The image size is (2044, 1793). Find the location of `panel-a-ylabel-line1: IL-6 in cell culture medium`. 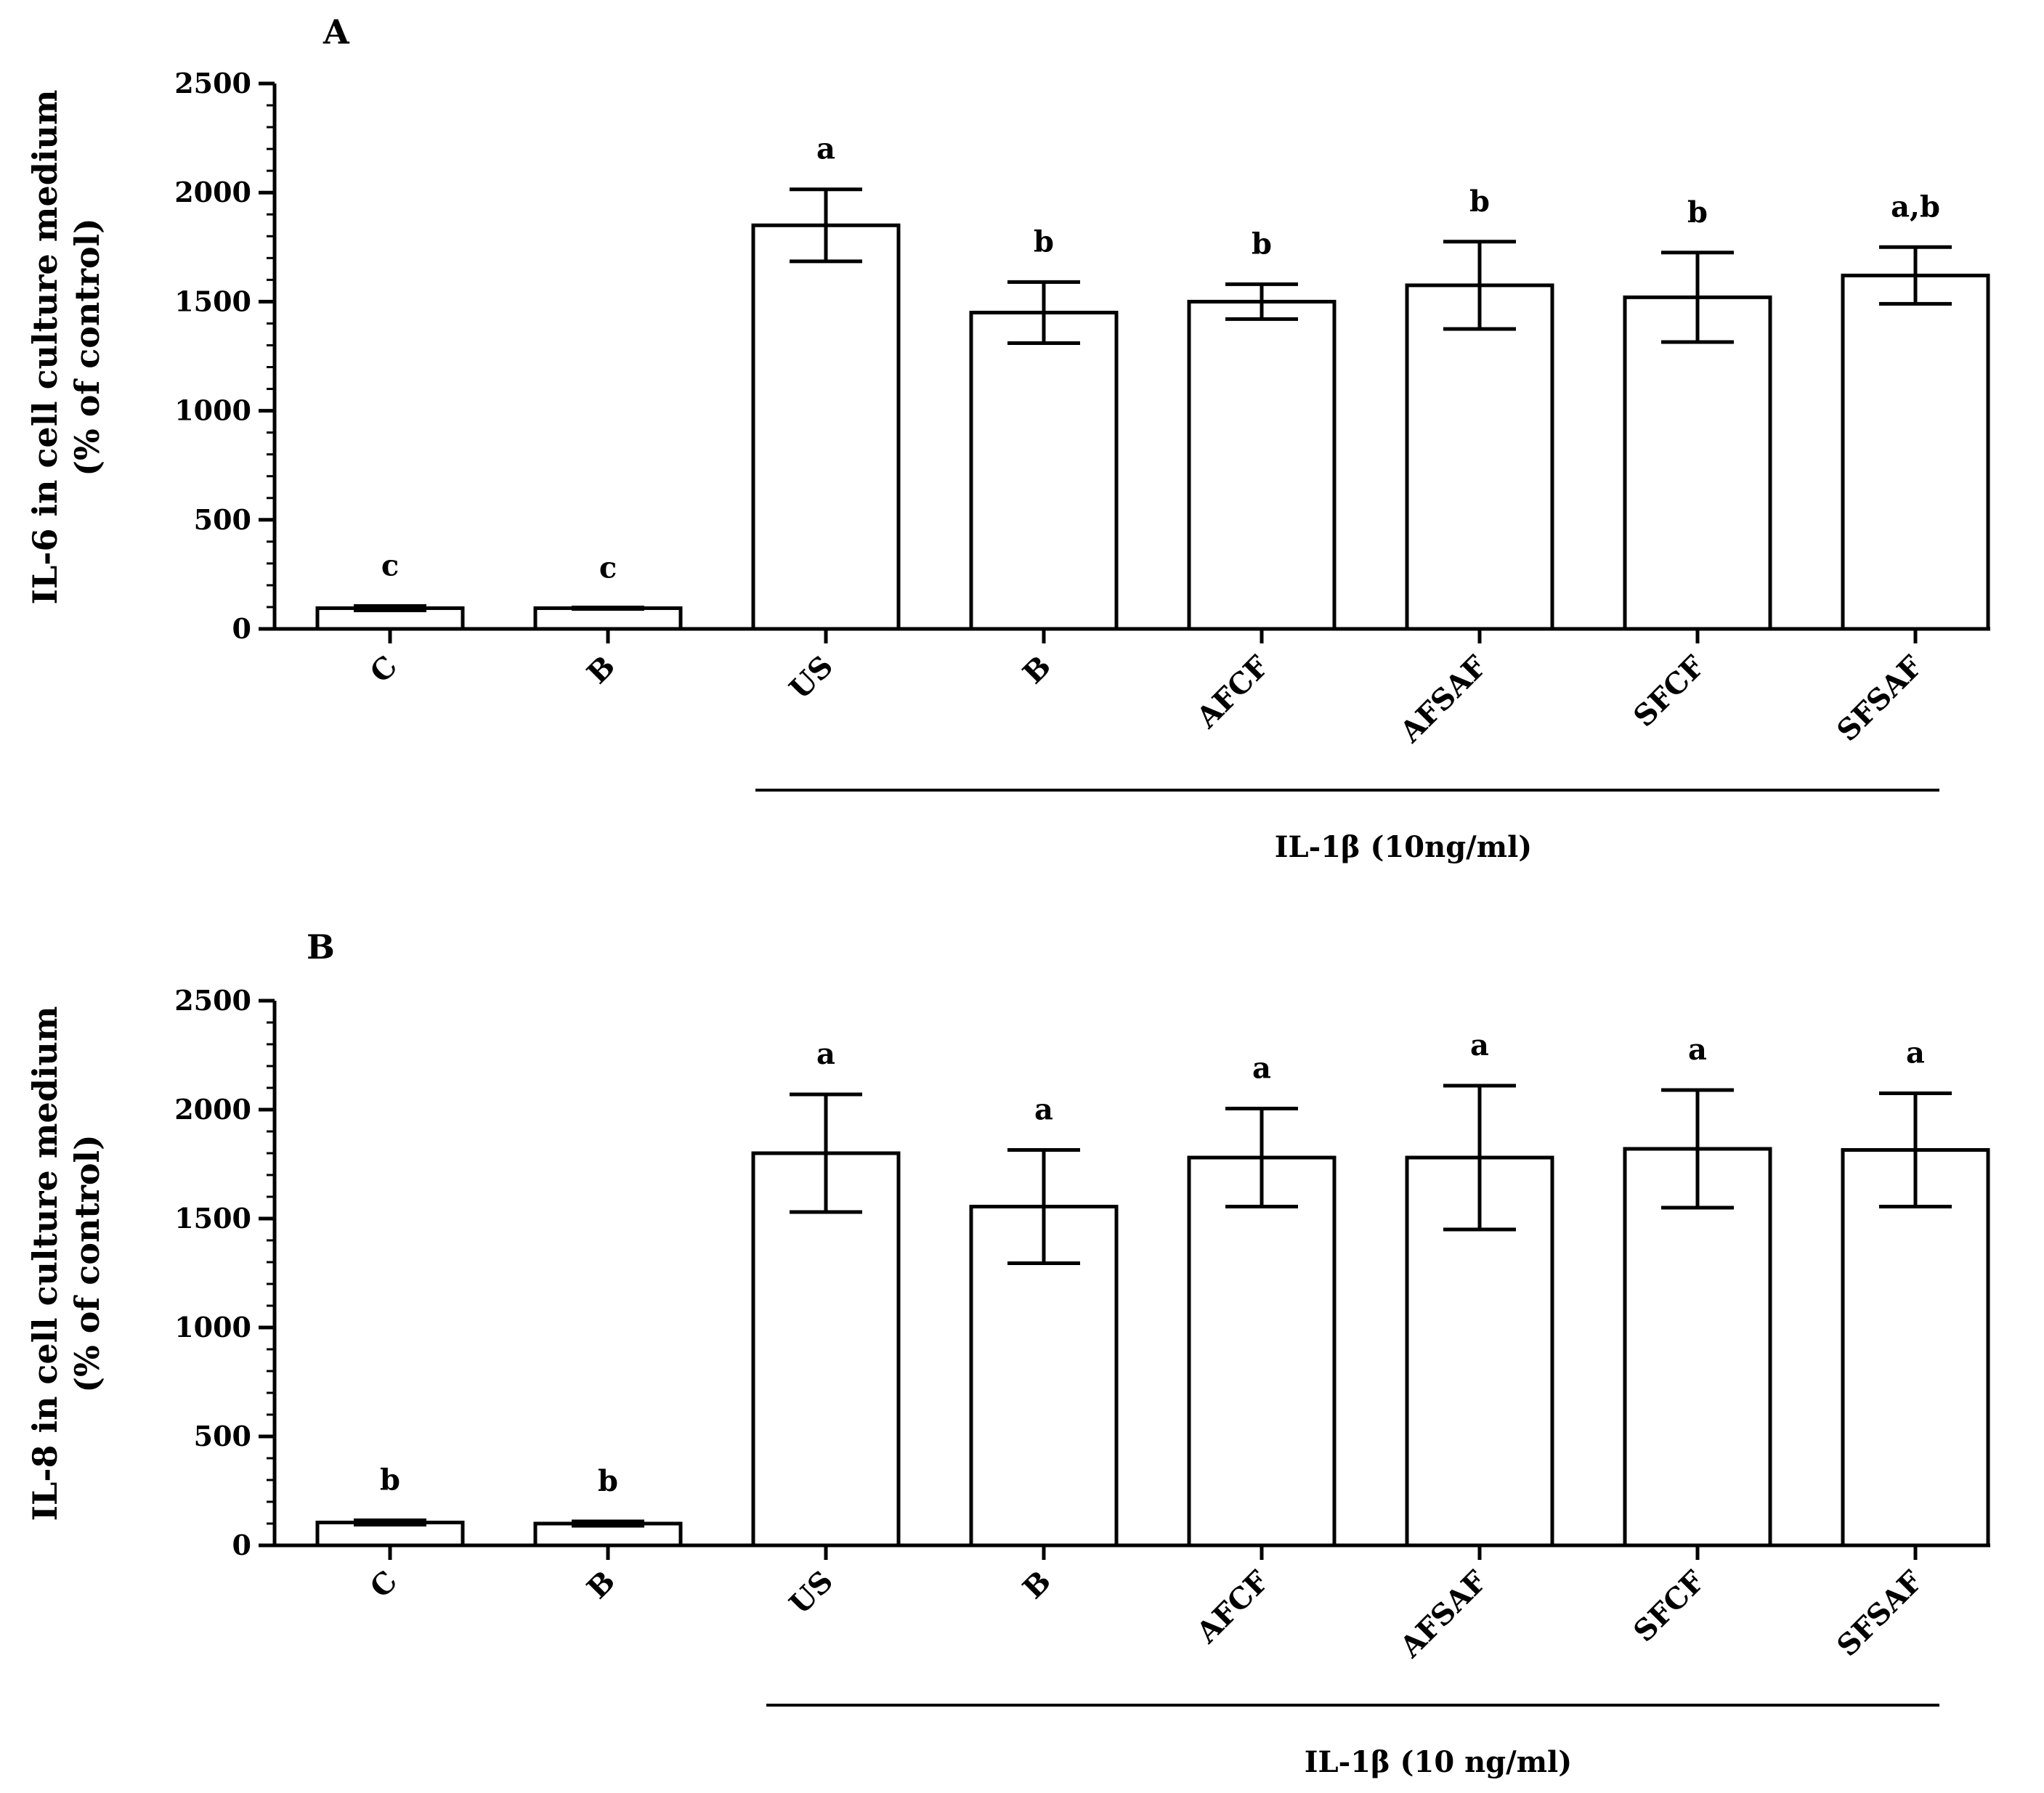

panel-a-ylabel-line1: IL-6 in cell culture medium is located at coordinates (45, 347).